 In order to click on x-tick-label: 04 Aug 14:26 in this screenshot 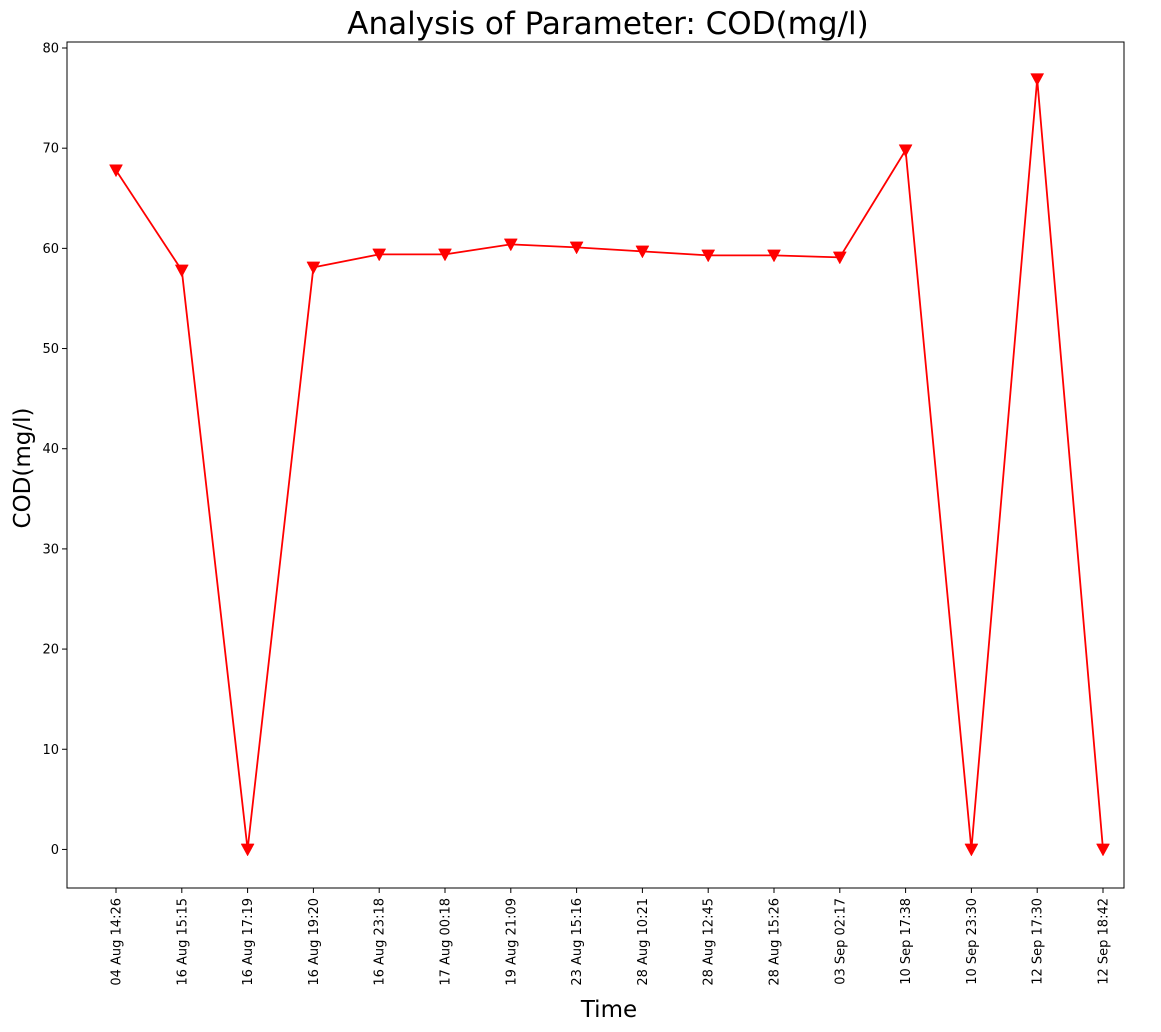, I will do `click(117, 942)`.